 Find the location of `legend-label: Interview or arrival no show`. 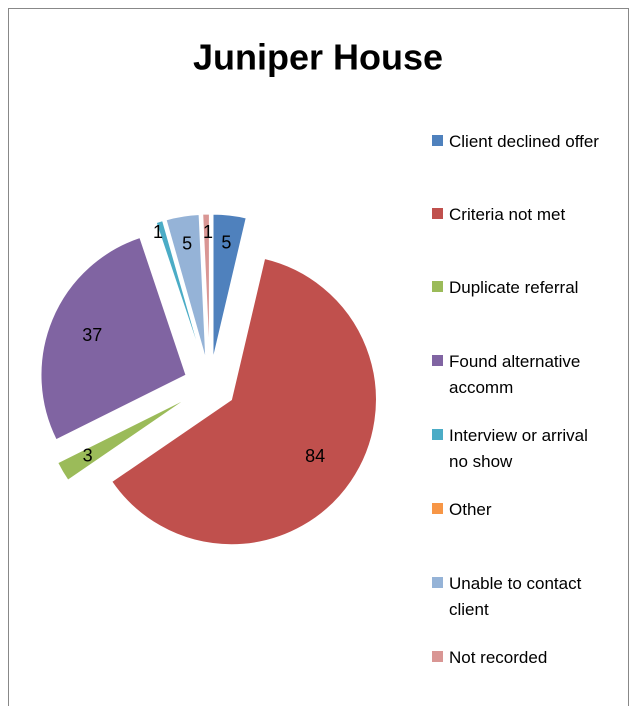

legend-label: Interview or arrival no show is located at coordinates (518, 448).